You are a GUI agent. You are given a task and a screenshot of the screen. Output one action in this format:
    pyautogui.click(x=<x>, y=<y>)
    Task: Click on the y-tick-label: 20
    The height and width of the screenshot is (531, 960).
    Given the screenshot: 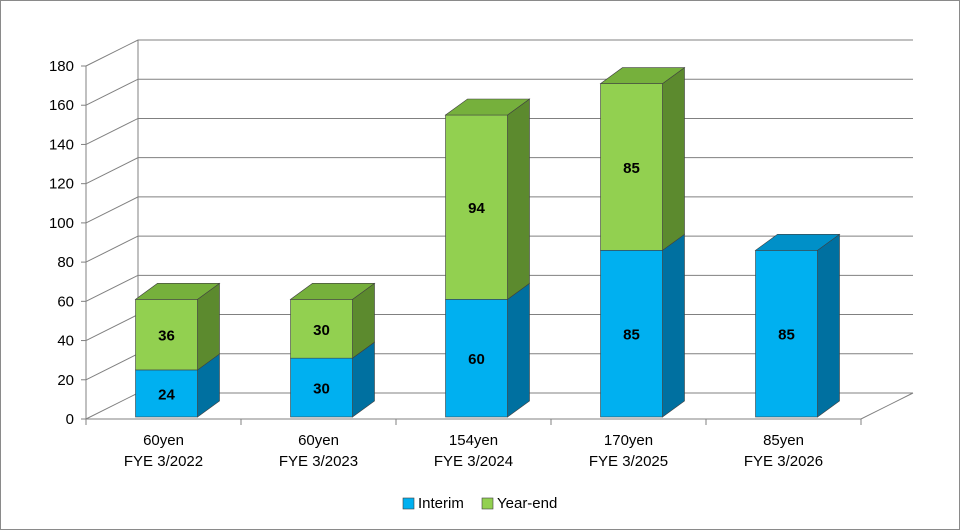 What is the action you would take?
    pyautogui.click(x=65, y=380)
    